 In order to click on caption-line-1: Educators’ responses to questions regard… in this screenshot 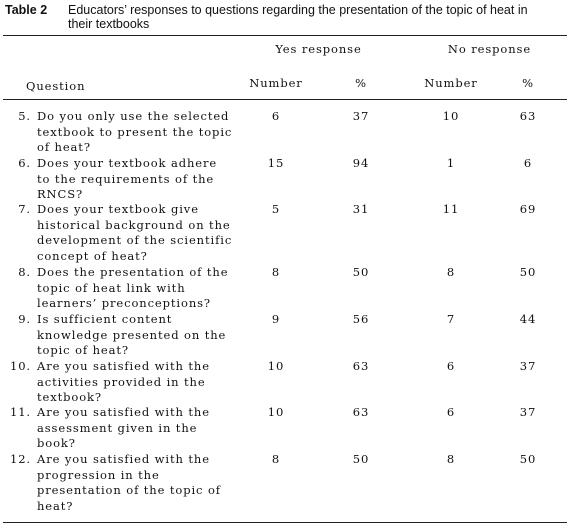, I will do `click(298, 10)`.